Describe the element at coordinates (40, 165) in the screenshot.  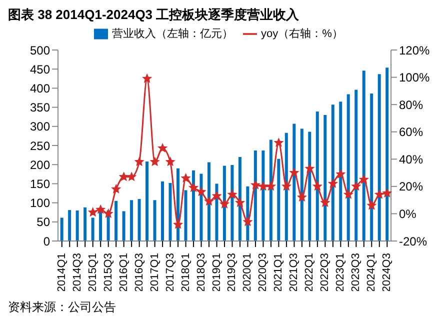
I see `y-tick-label: 200` at that location.